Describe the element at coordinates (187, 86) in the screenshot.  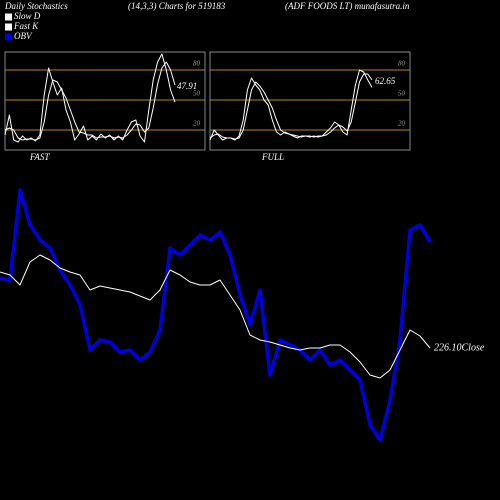
I see `value-label: 47.91` at that location.